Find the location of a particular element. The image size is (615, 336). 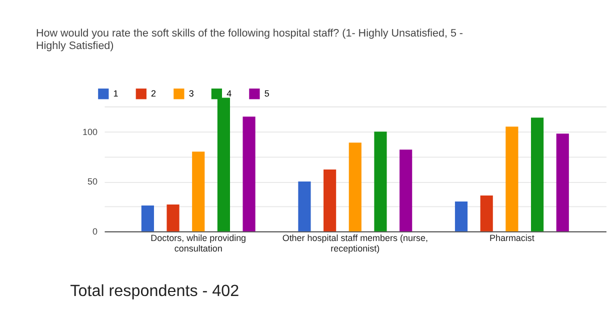

y-tick-label: 0 is located at coordinates (95, 231).